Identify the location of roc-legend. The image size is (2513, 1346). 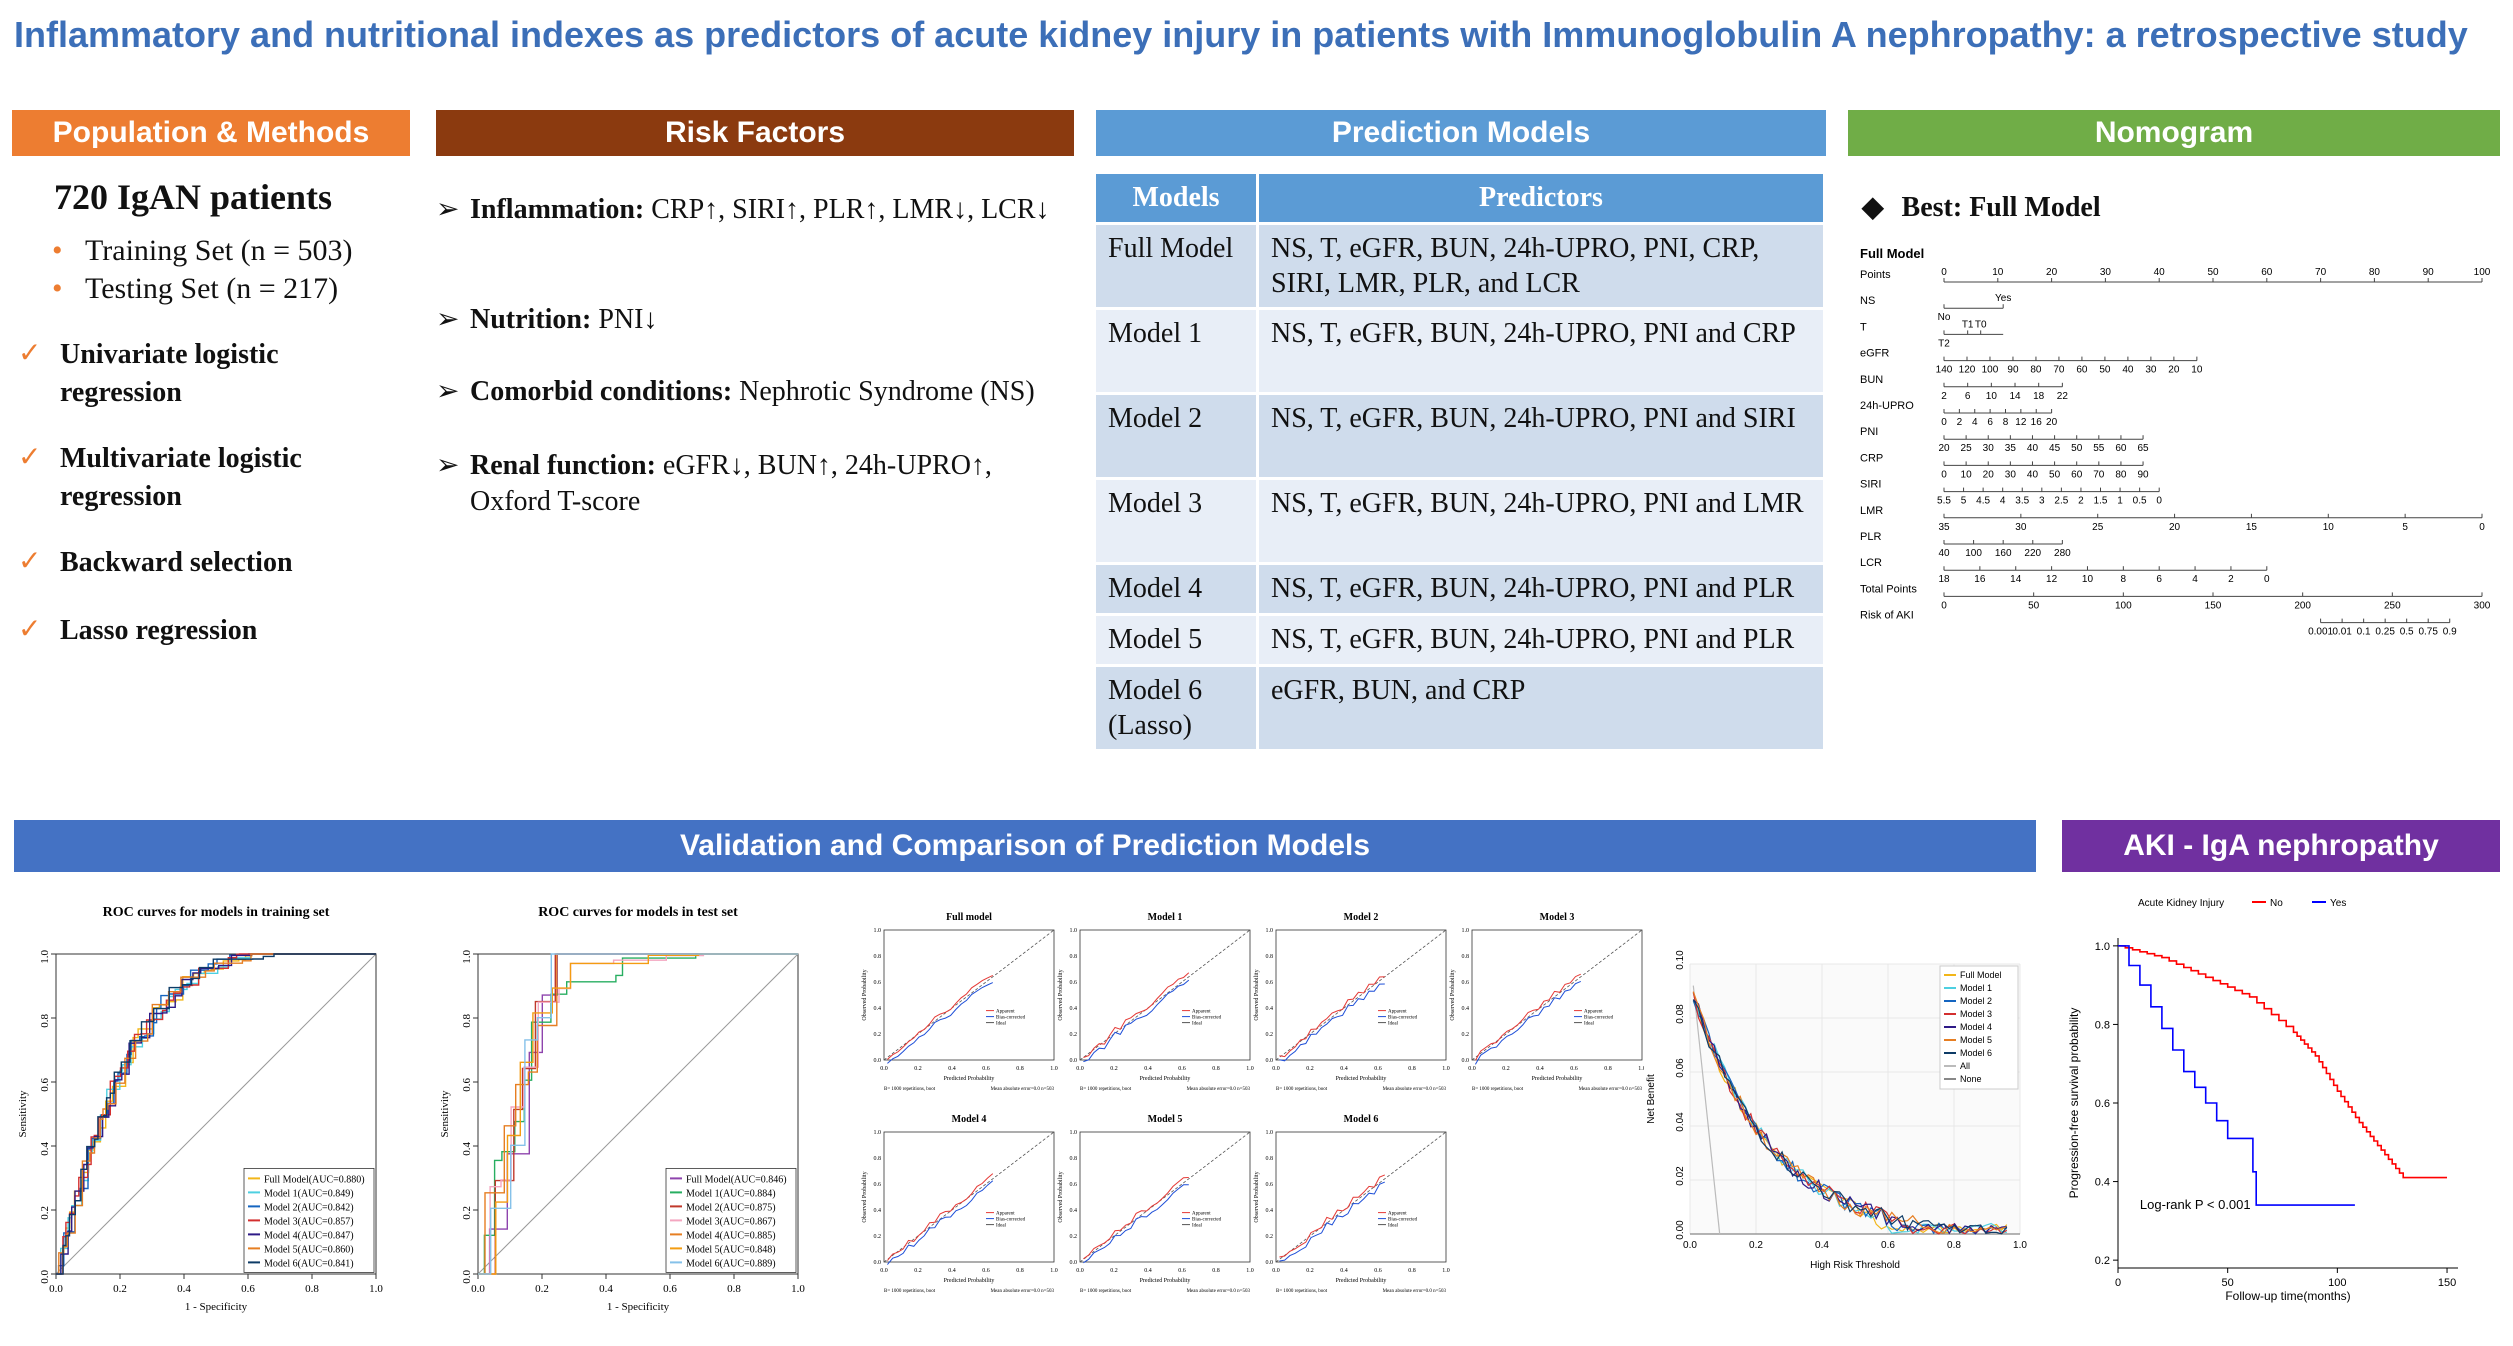
(309, 1220).